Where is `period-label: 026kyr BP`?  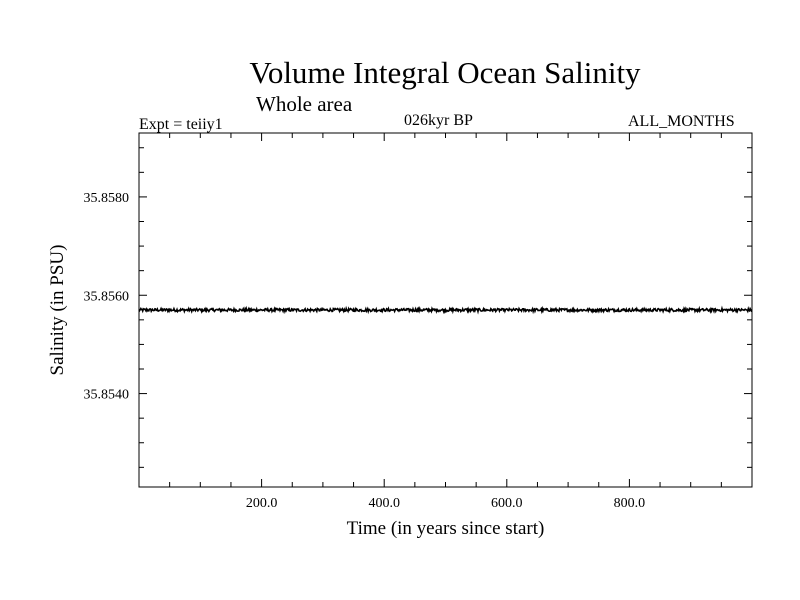
period-label: 026kyr BP is located at coordinates (438, 120).